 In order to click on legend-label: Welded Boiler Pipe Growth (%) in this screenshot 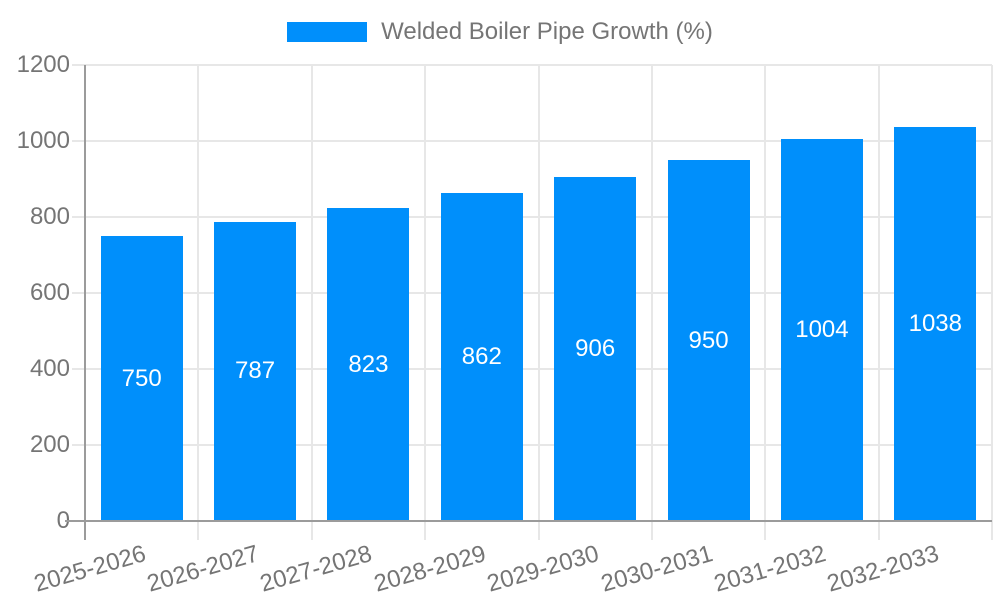, I will do `click(547, 31)`.